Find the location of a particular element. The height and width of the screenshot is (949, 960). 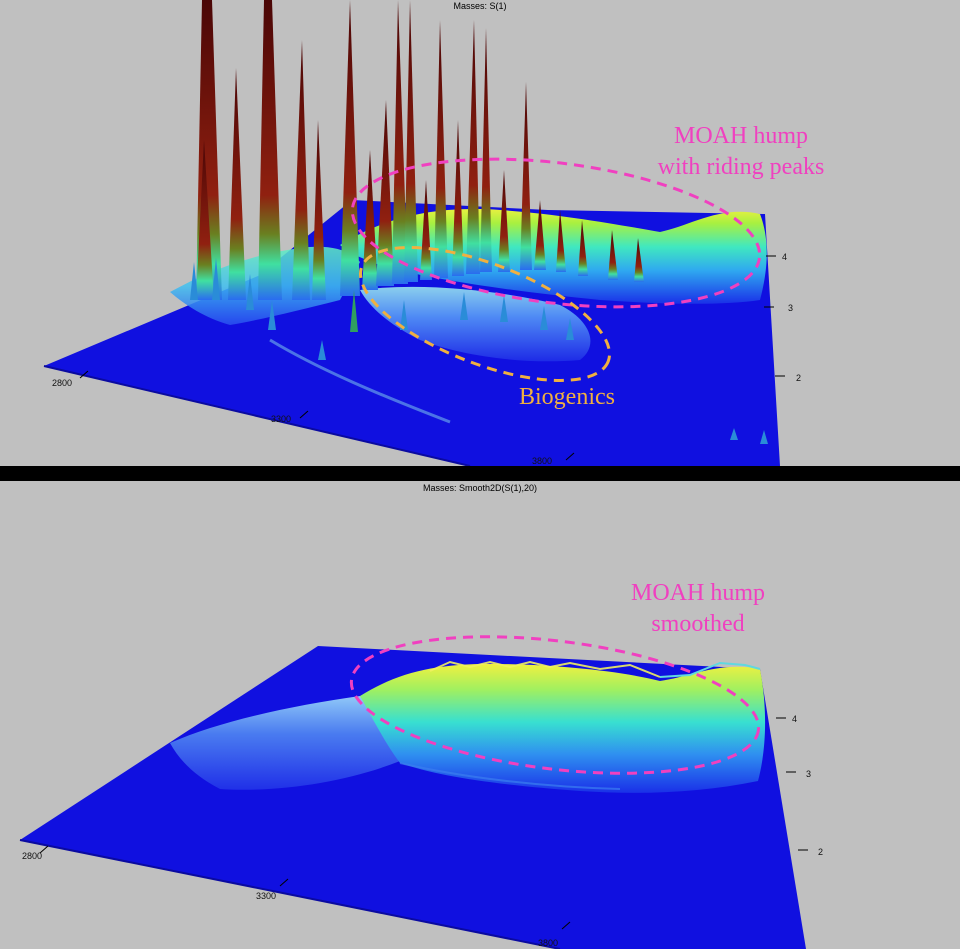

biogenics-ellipse is located at coordinates (485, 314).